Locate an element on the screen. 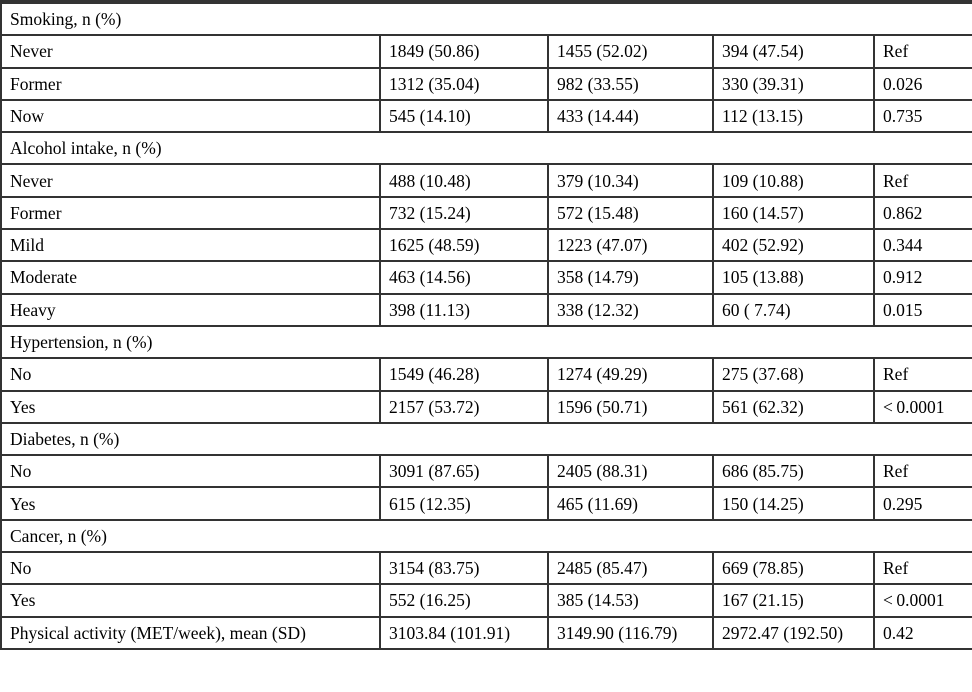 The image size is (972, 692). cropped-row-top is located at coordinates (486, 2).